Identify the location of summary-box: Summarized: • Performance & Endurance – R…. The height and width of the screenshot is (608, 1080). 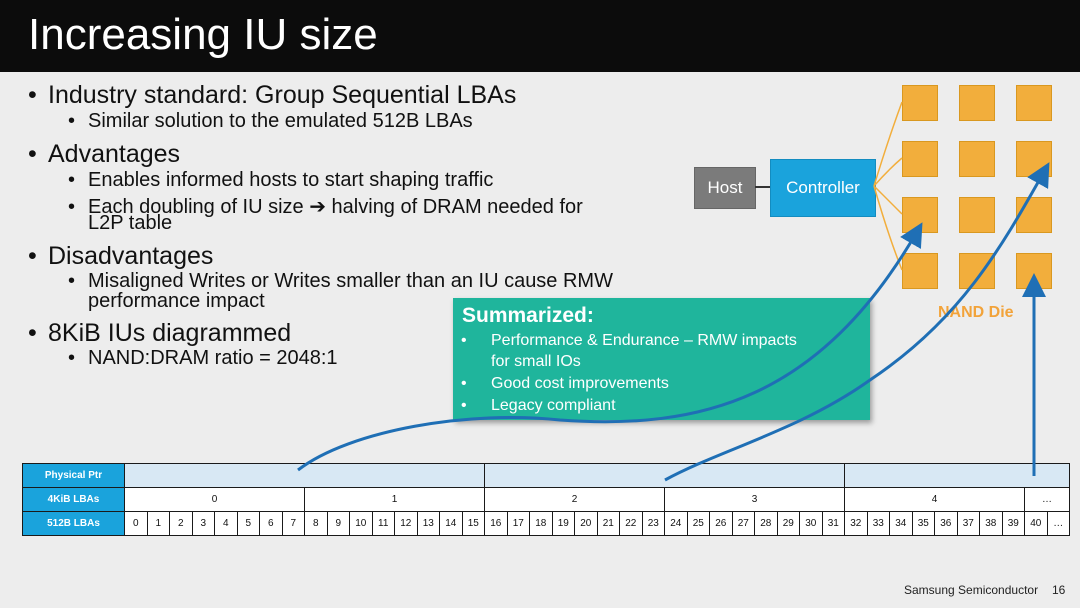
(661, 359).